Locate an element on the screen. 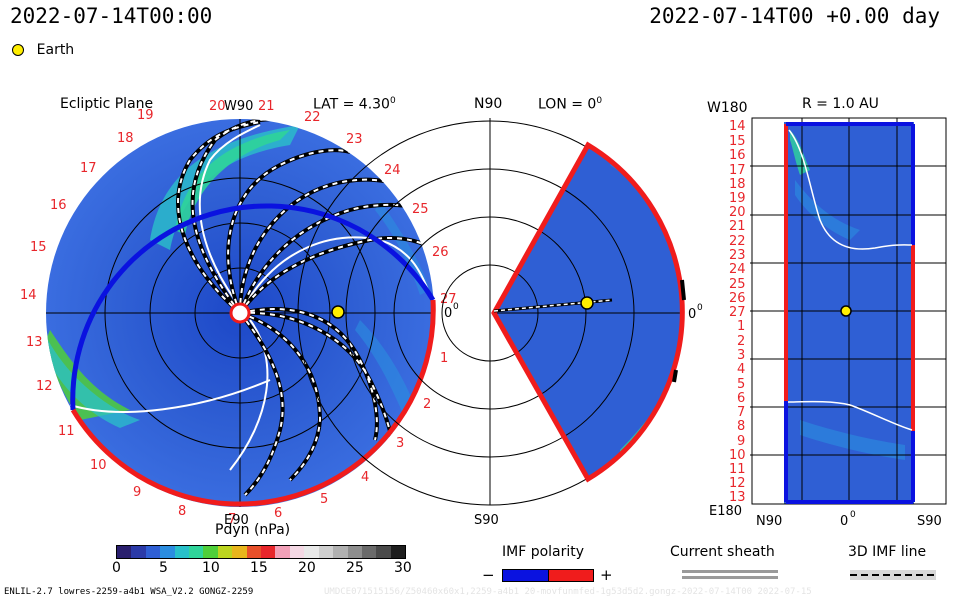  row-label: 1 is located at coordinates (741, 326).